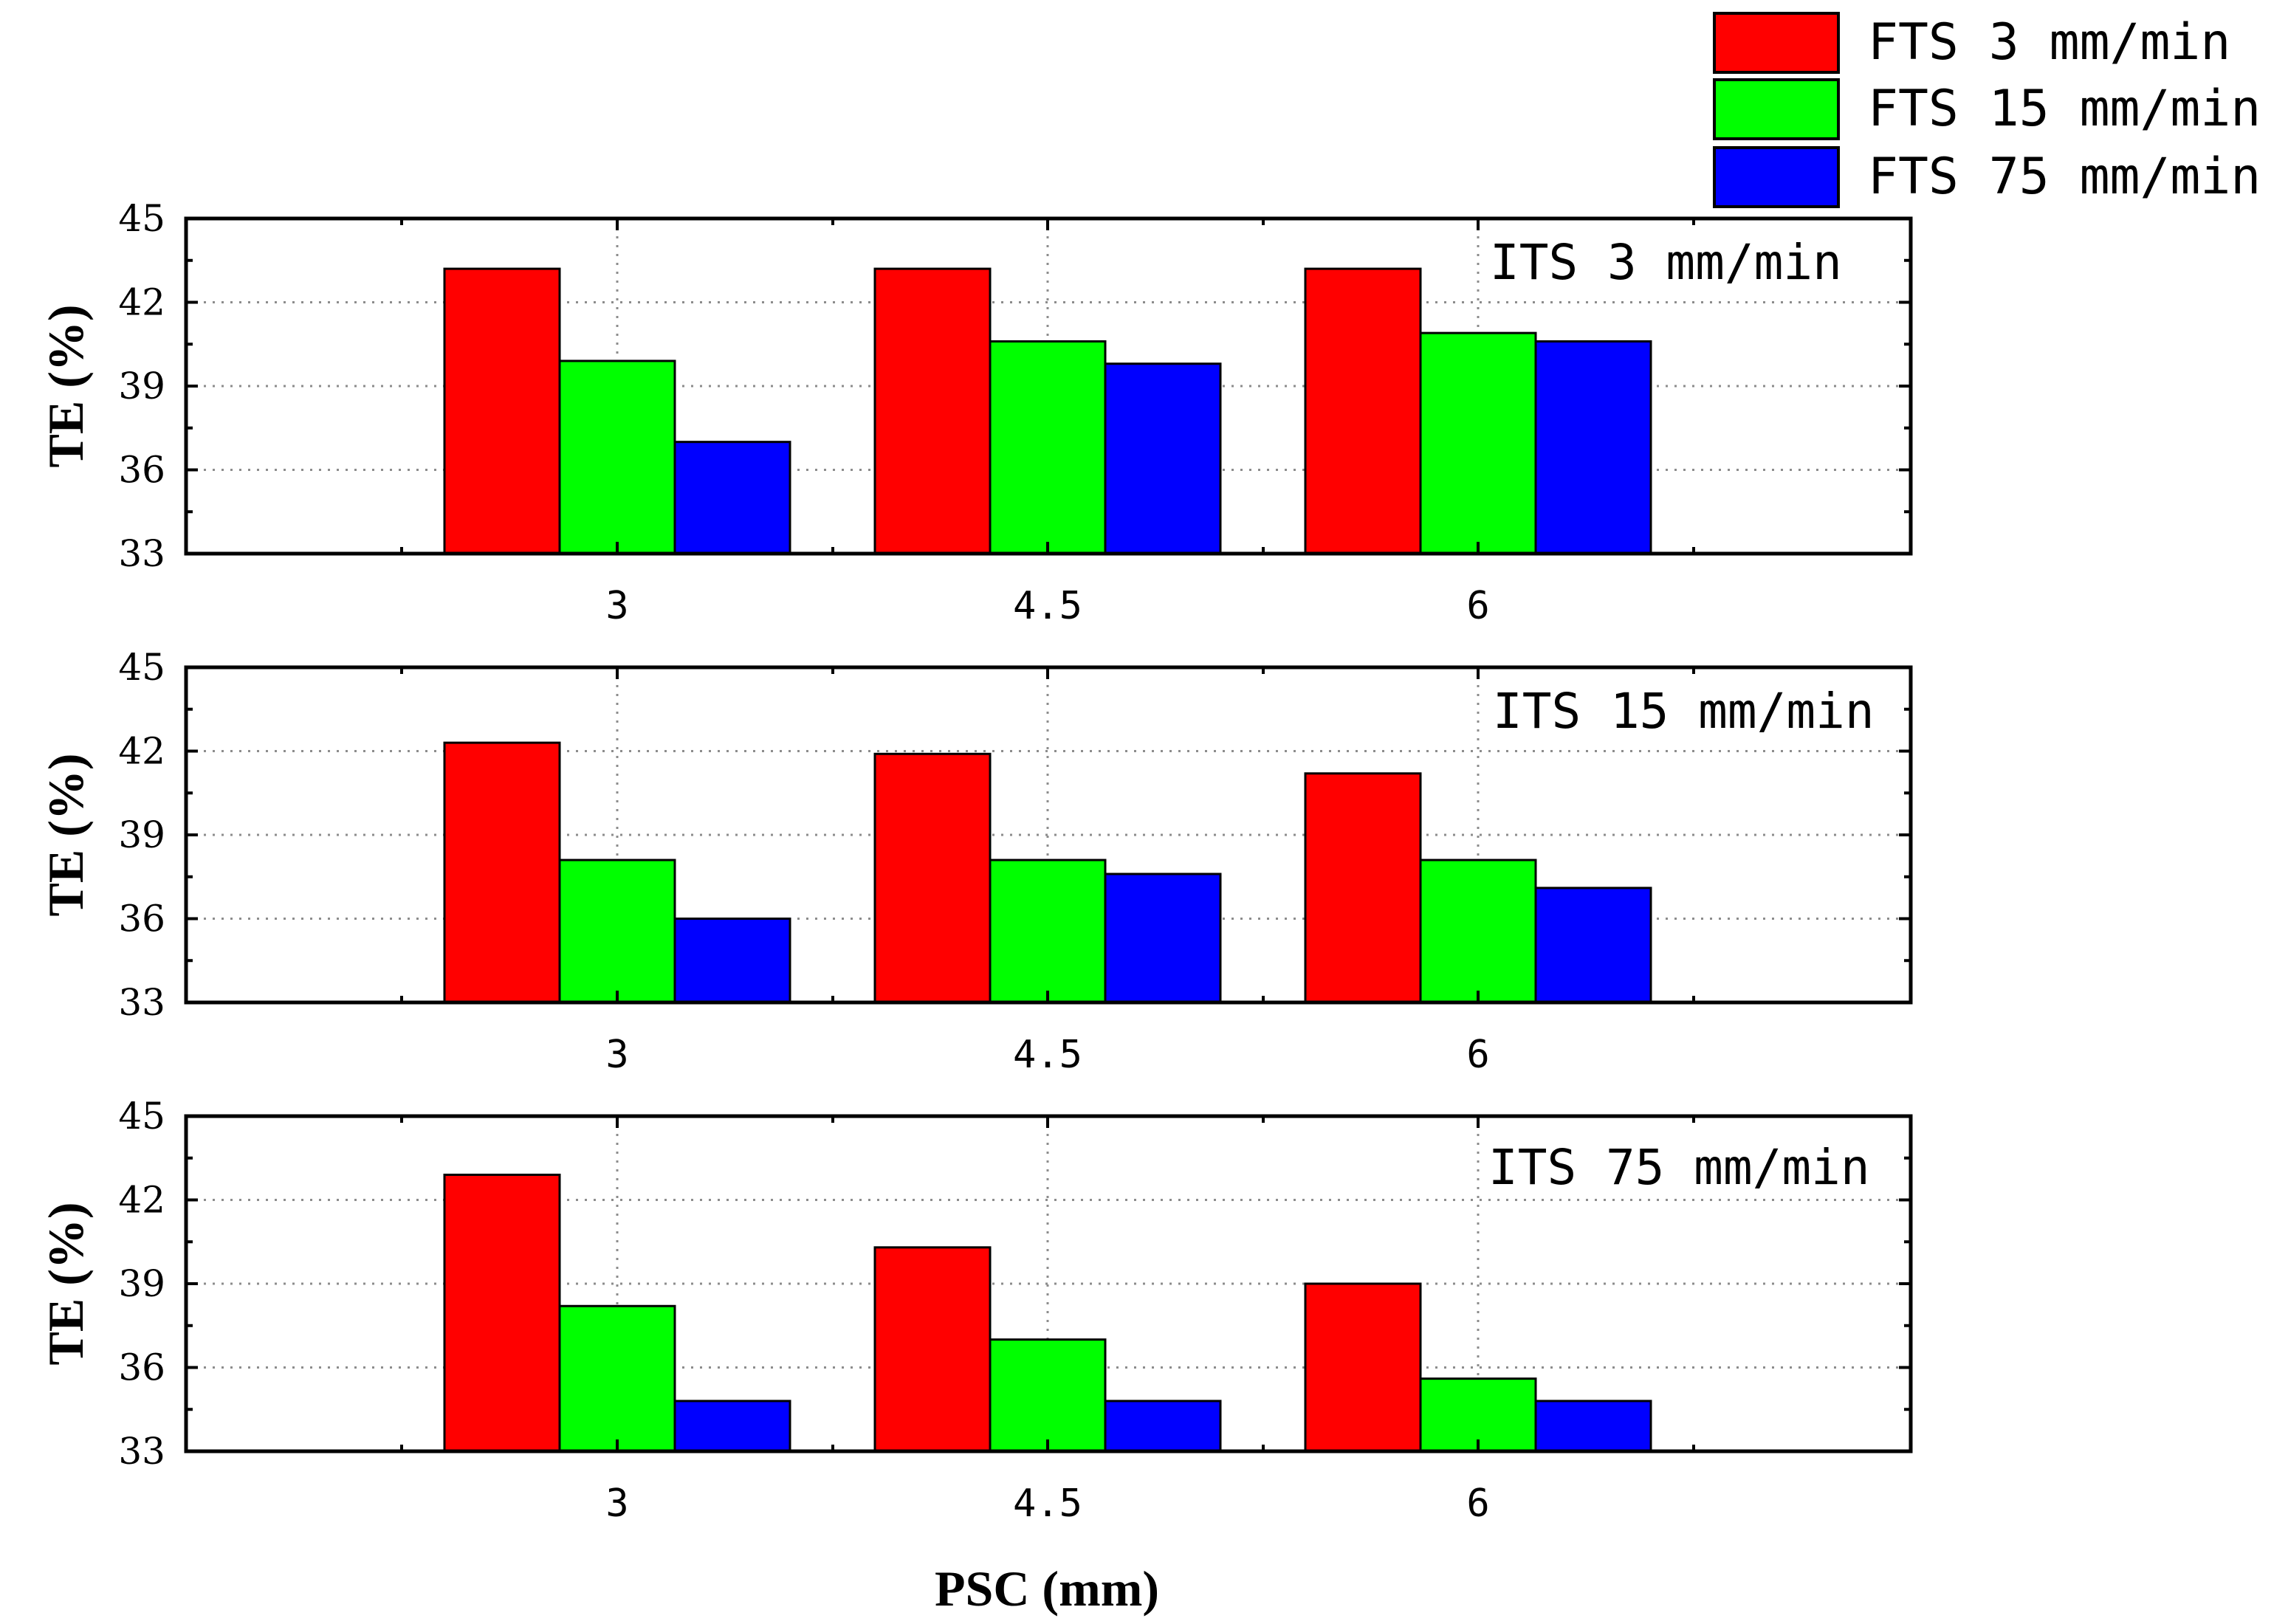  I want to click on bar-p2-s1-c1, so click(1048, 1395).